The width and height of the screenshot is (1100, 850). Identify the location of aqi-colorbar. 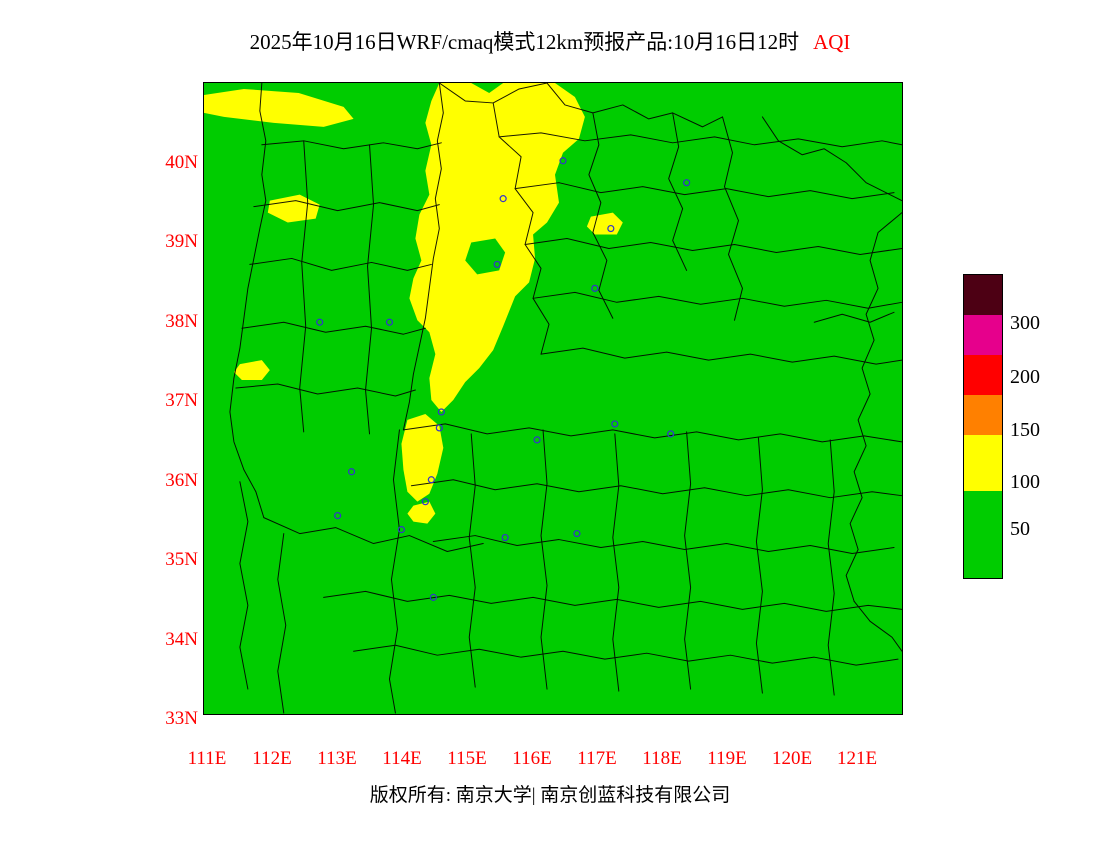
(983, 426).